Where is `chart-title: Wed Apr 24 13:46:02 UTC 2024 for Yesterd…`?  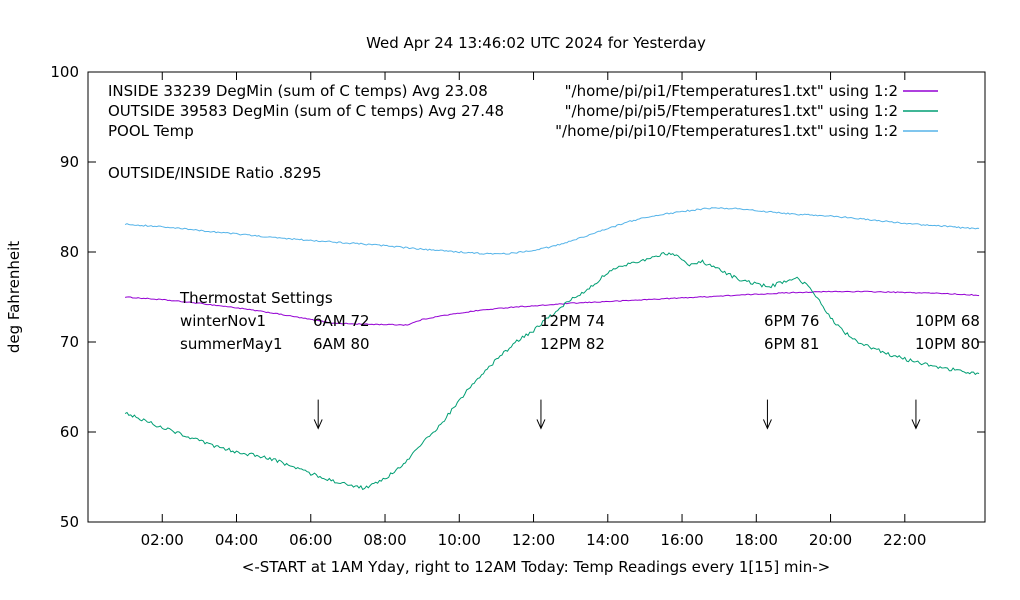 chart-title: Wed Apr 24 13:46:02 UTC 2024 for Yesterd… is located at coordinates (536, 43).